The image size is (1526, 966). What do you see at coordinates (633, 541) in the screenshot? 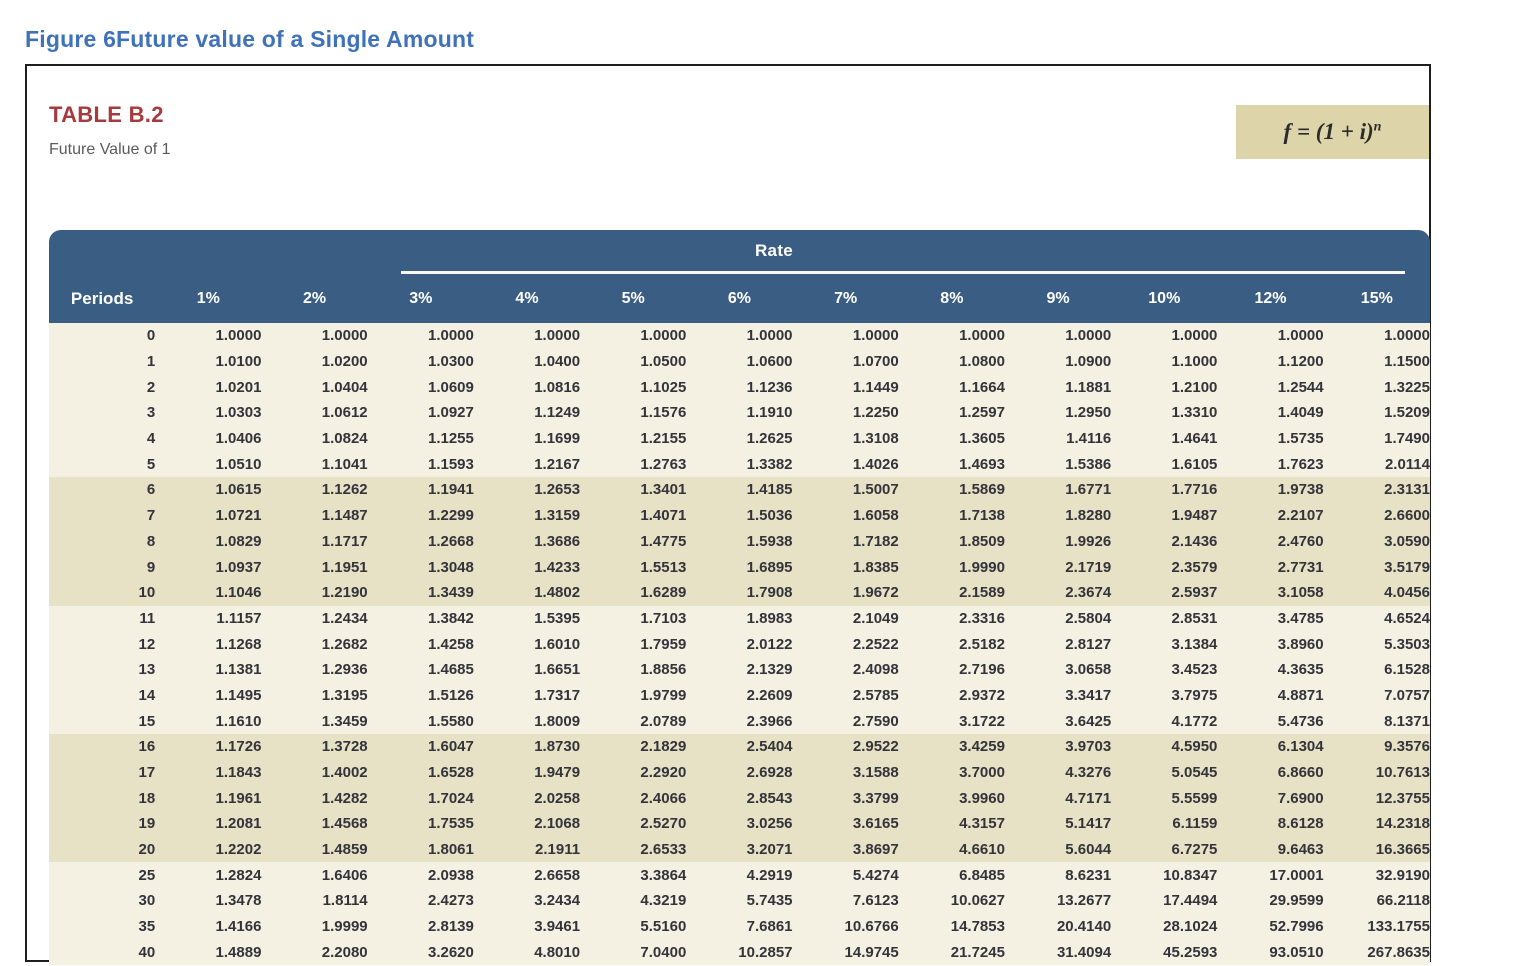
I see `value-cell: 1.4775` at bounding box center [633, 541].